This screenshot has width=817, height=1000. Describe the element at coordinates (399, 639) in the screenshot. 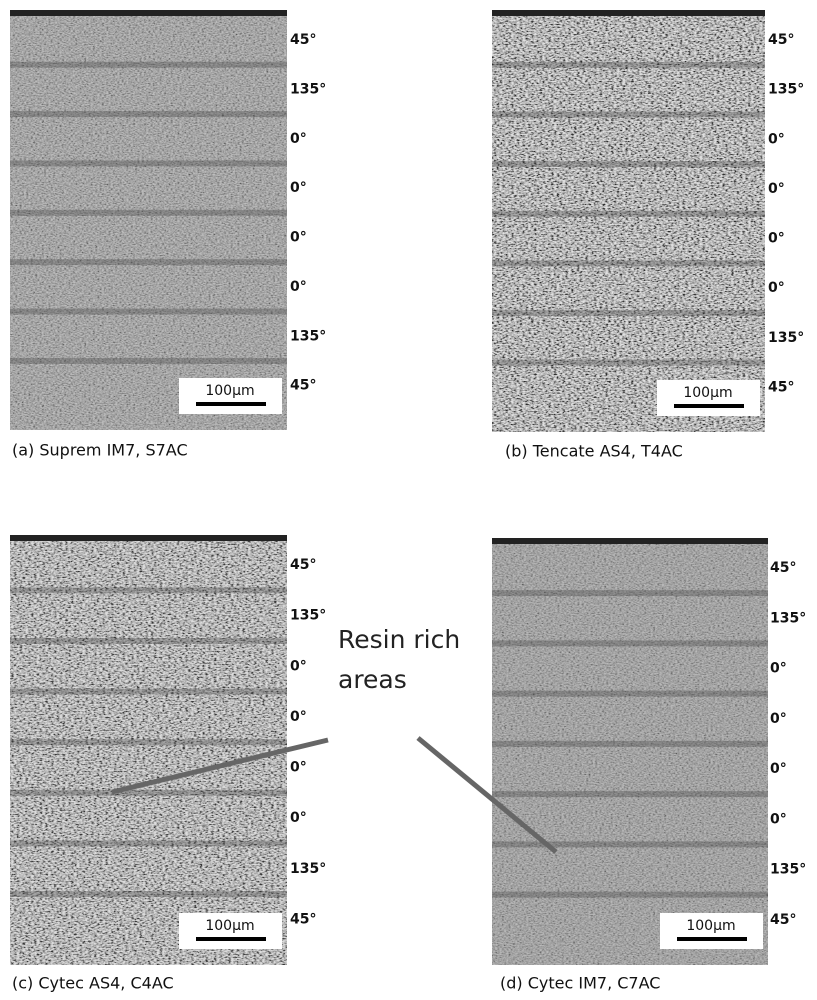

I see `annotation-text: Resin rich` at that location.